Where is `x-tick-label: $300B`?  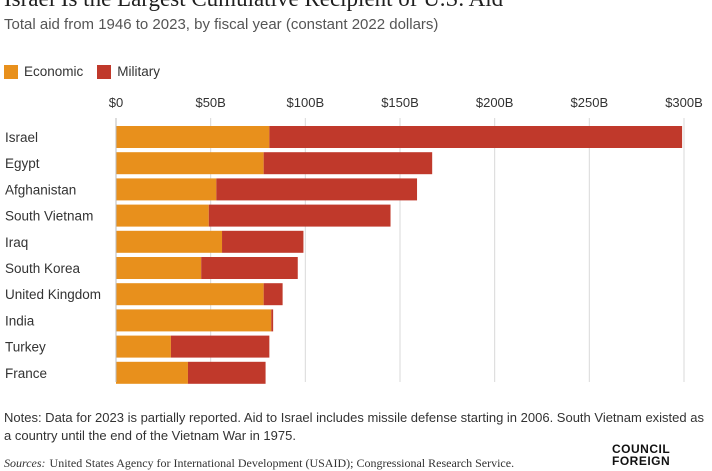 x-tick-label: $300B is located at coordinates (684, 102).